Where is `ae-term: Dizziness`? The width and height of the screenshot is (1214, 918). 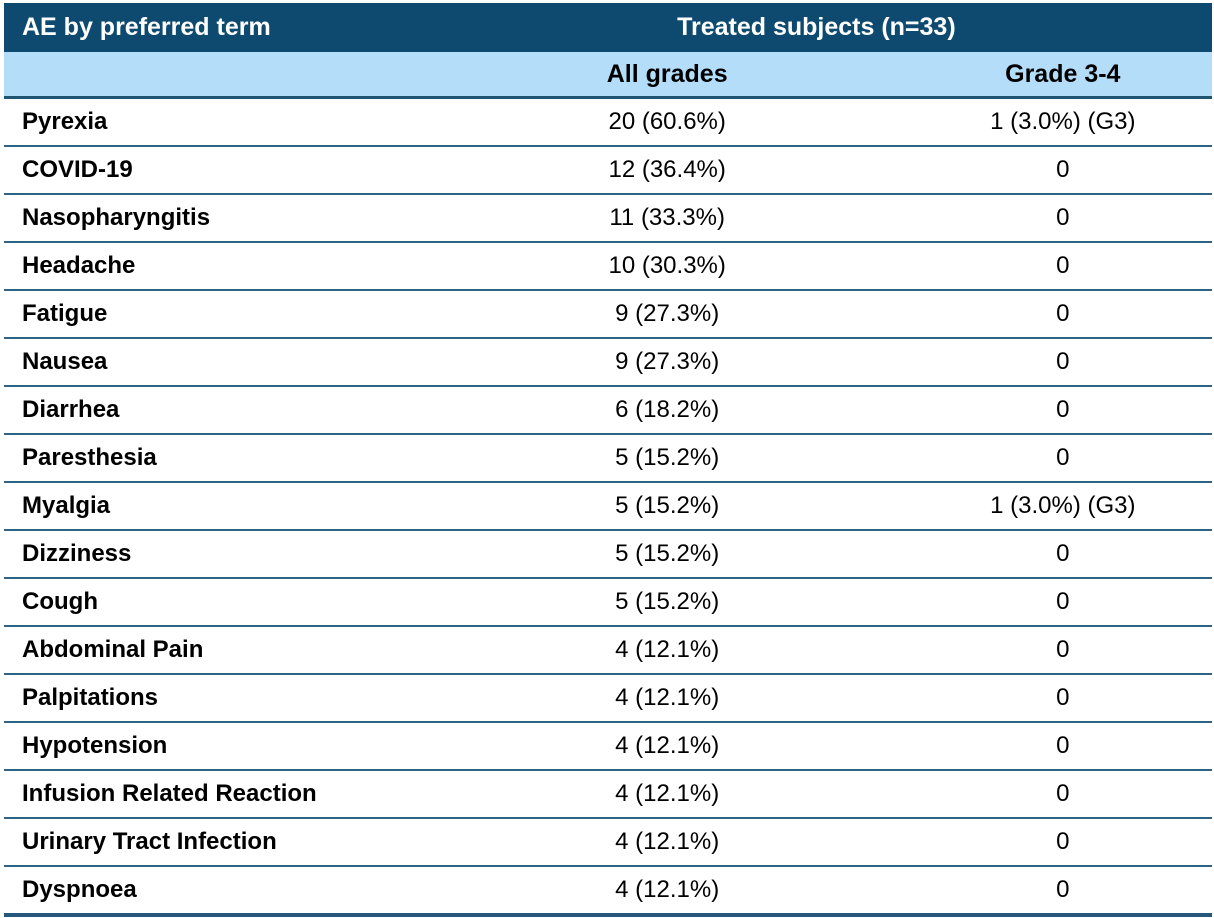
ae-term: Dizziness is located at coordinates (212, 554).